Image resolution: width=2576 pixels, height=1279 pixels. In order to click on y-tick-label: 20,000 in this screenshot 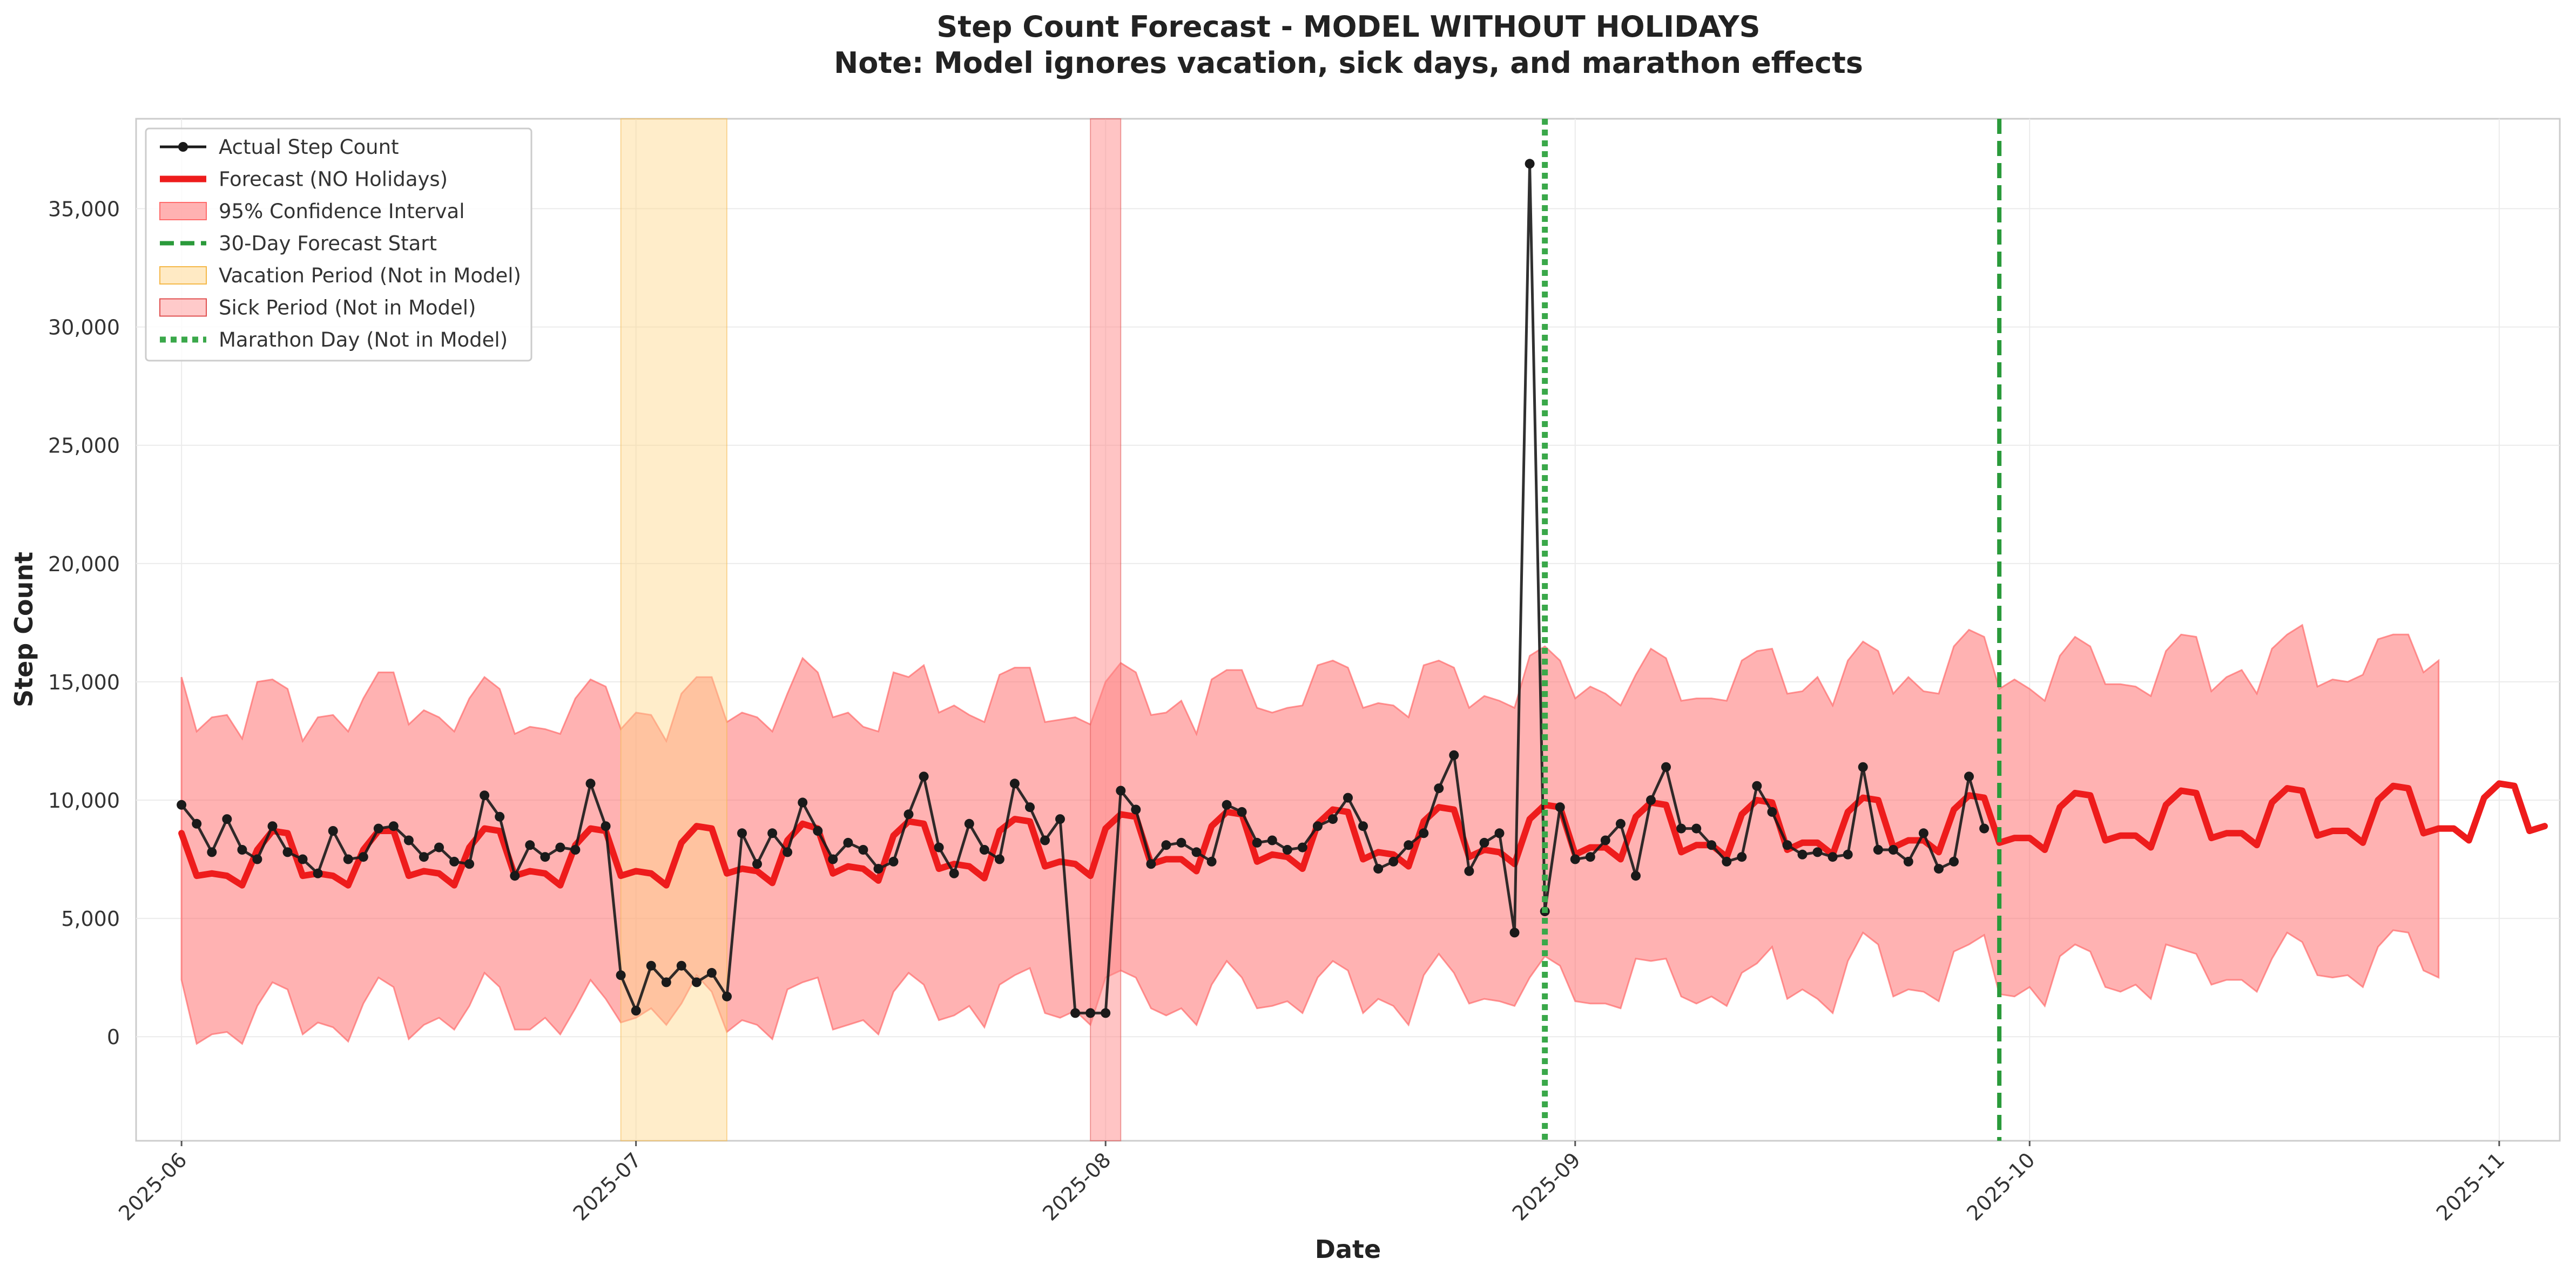, I will do `click(84, 564)`.